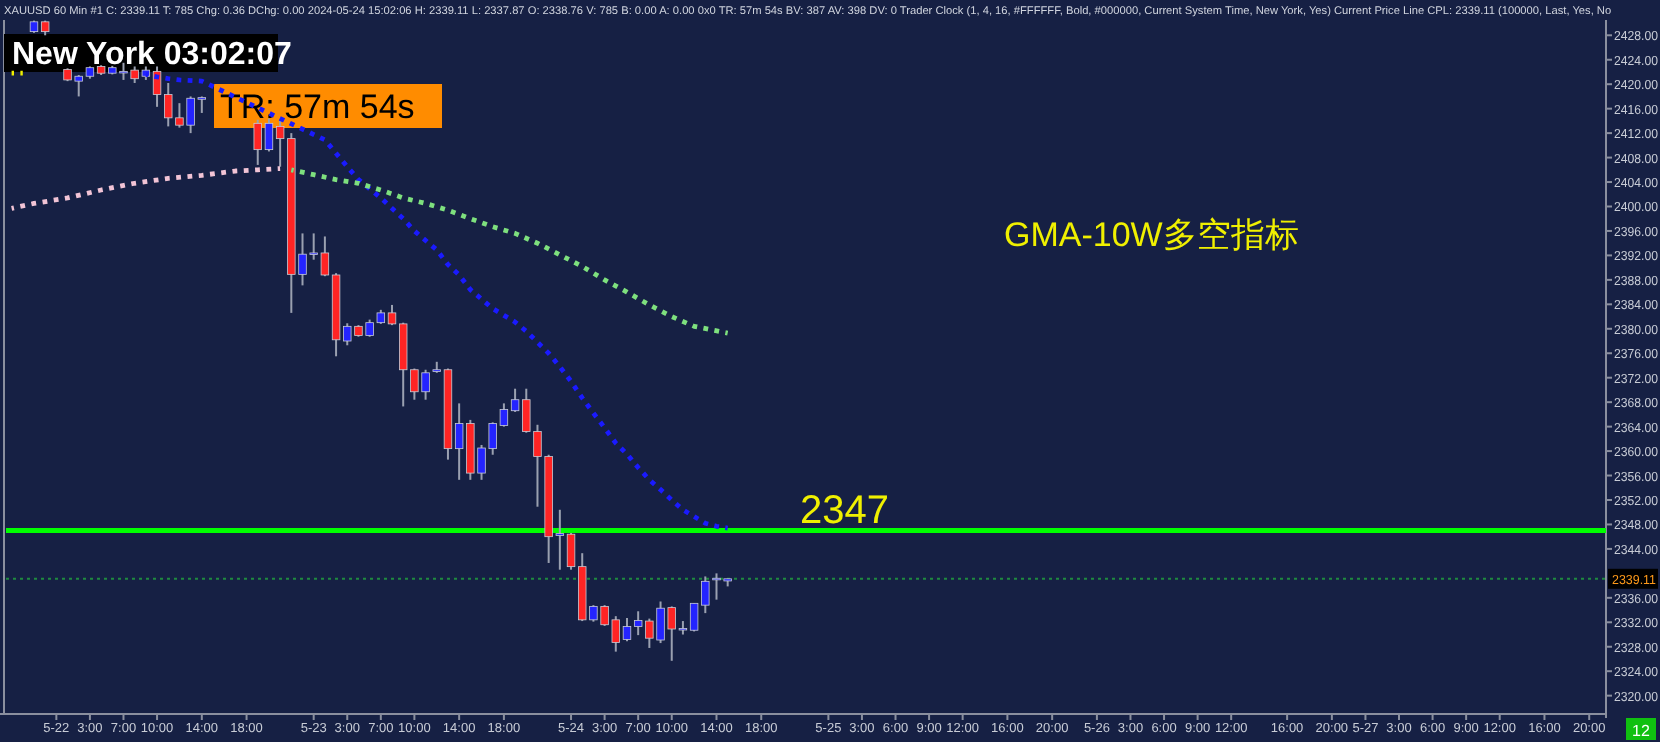  Describe the element at coordinates (1641, 729) in the screenshot. I see `annotation: 12` at that location.